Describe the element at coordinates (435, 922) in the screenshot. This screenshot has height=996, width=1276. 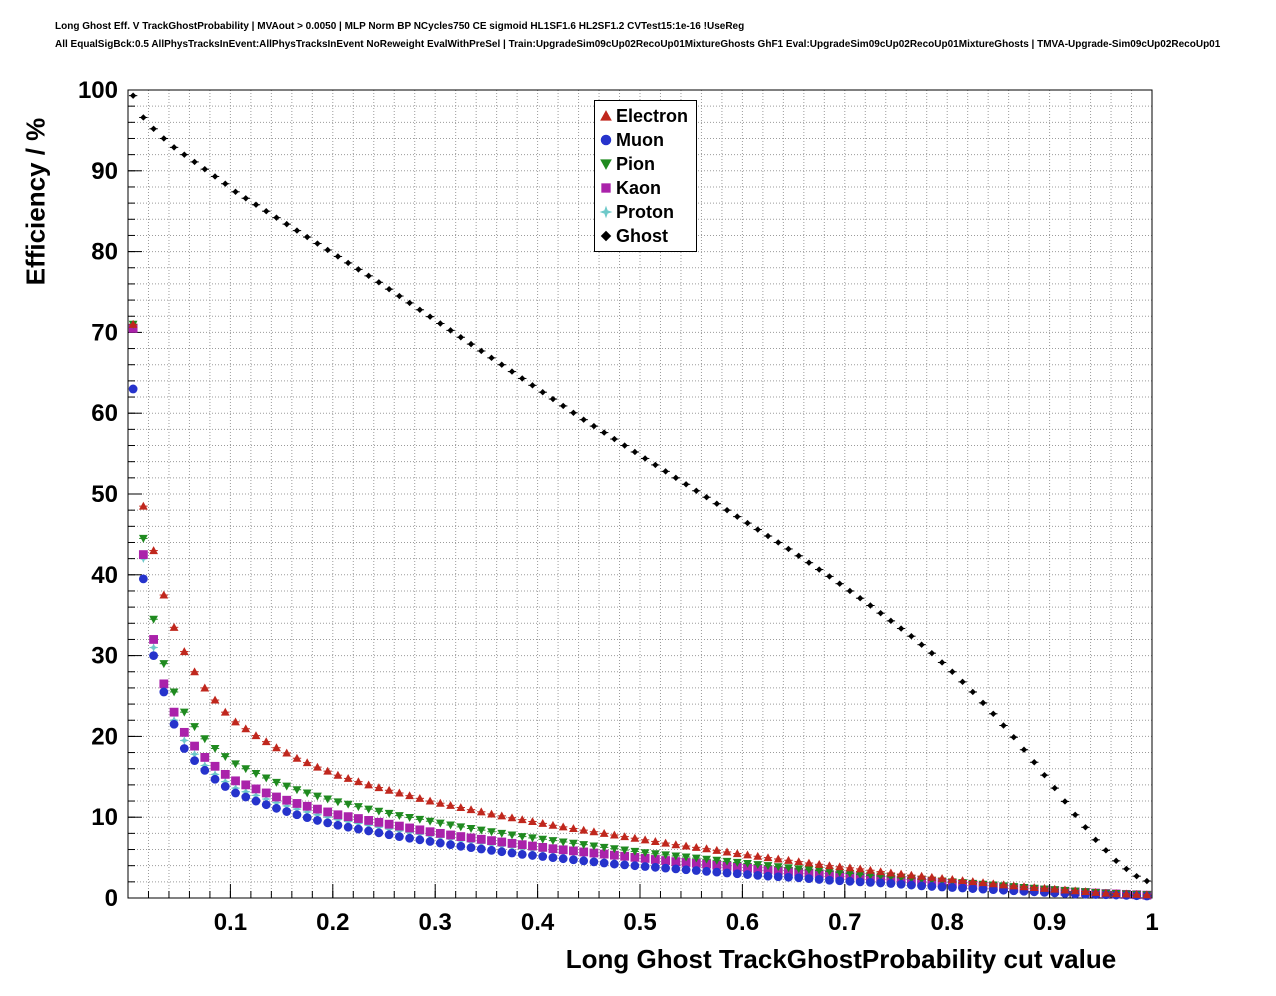
I see `x-tick-label: 0.3` at that location.